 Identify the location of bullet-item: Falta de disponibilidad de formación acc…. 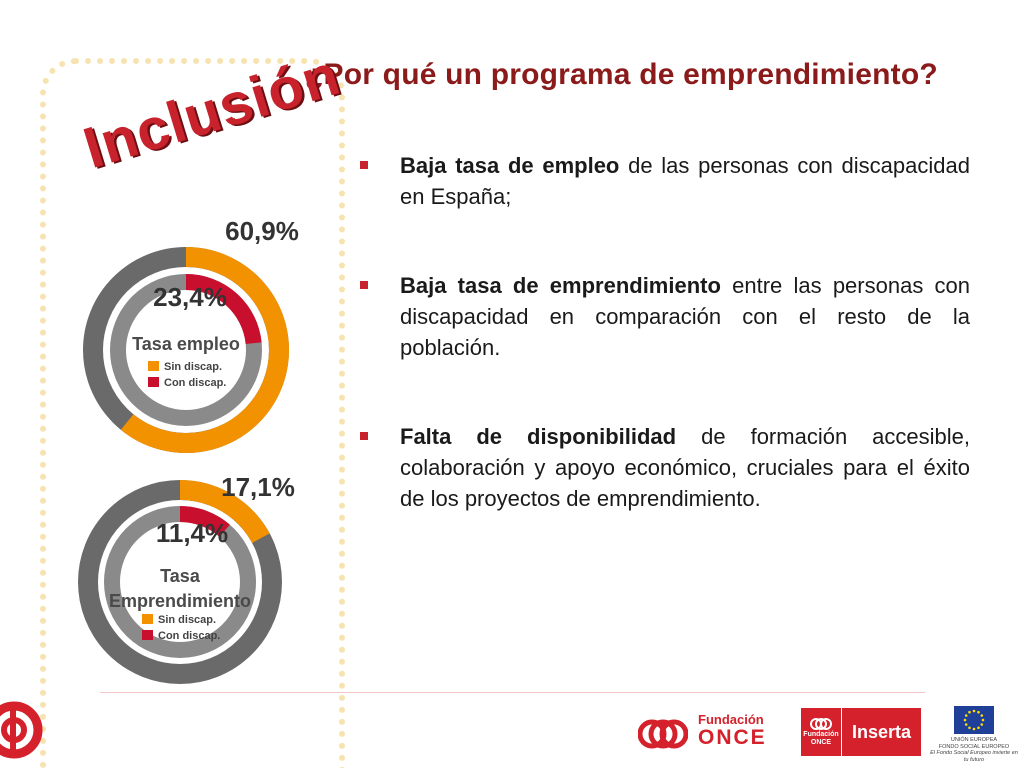
(665, 467).